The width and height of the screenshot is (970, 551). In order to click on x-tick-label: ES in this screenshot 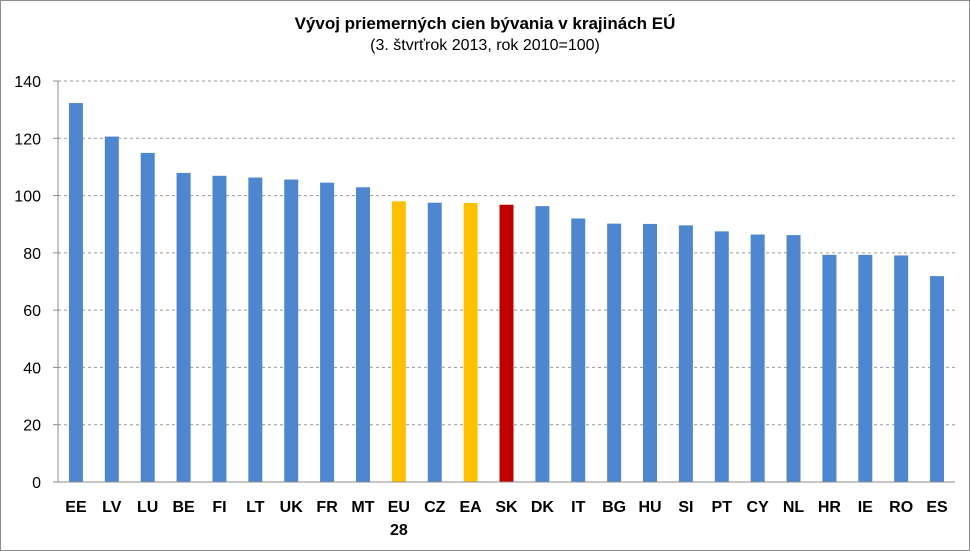, I will do `click(937, 507)`.